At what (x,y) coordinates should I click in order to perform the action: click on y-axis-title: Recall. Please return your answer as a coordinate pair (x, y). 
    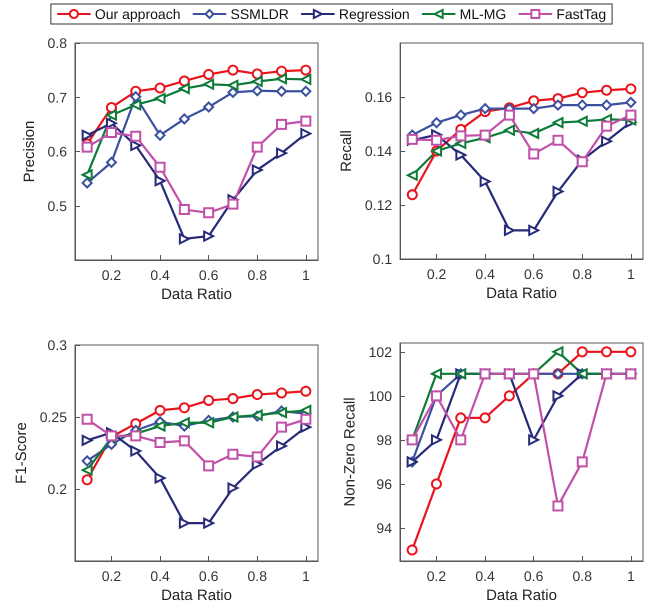
    Looking at the image, I should click on (346, 151).